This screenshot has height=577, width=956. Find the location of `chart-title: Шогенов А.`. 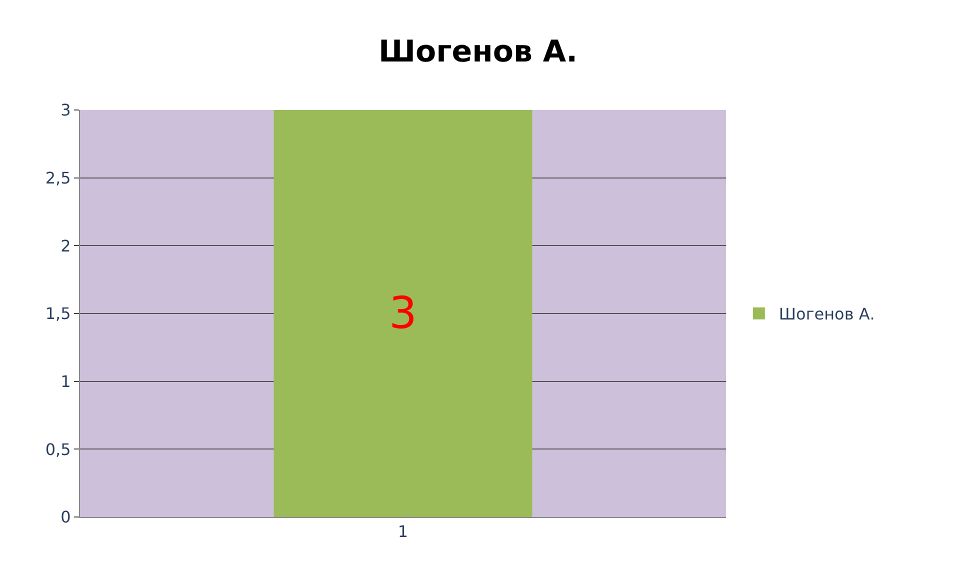

chart-title: Шогенов А. is located at coordinates (478, 52).